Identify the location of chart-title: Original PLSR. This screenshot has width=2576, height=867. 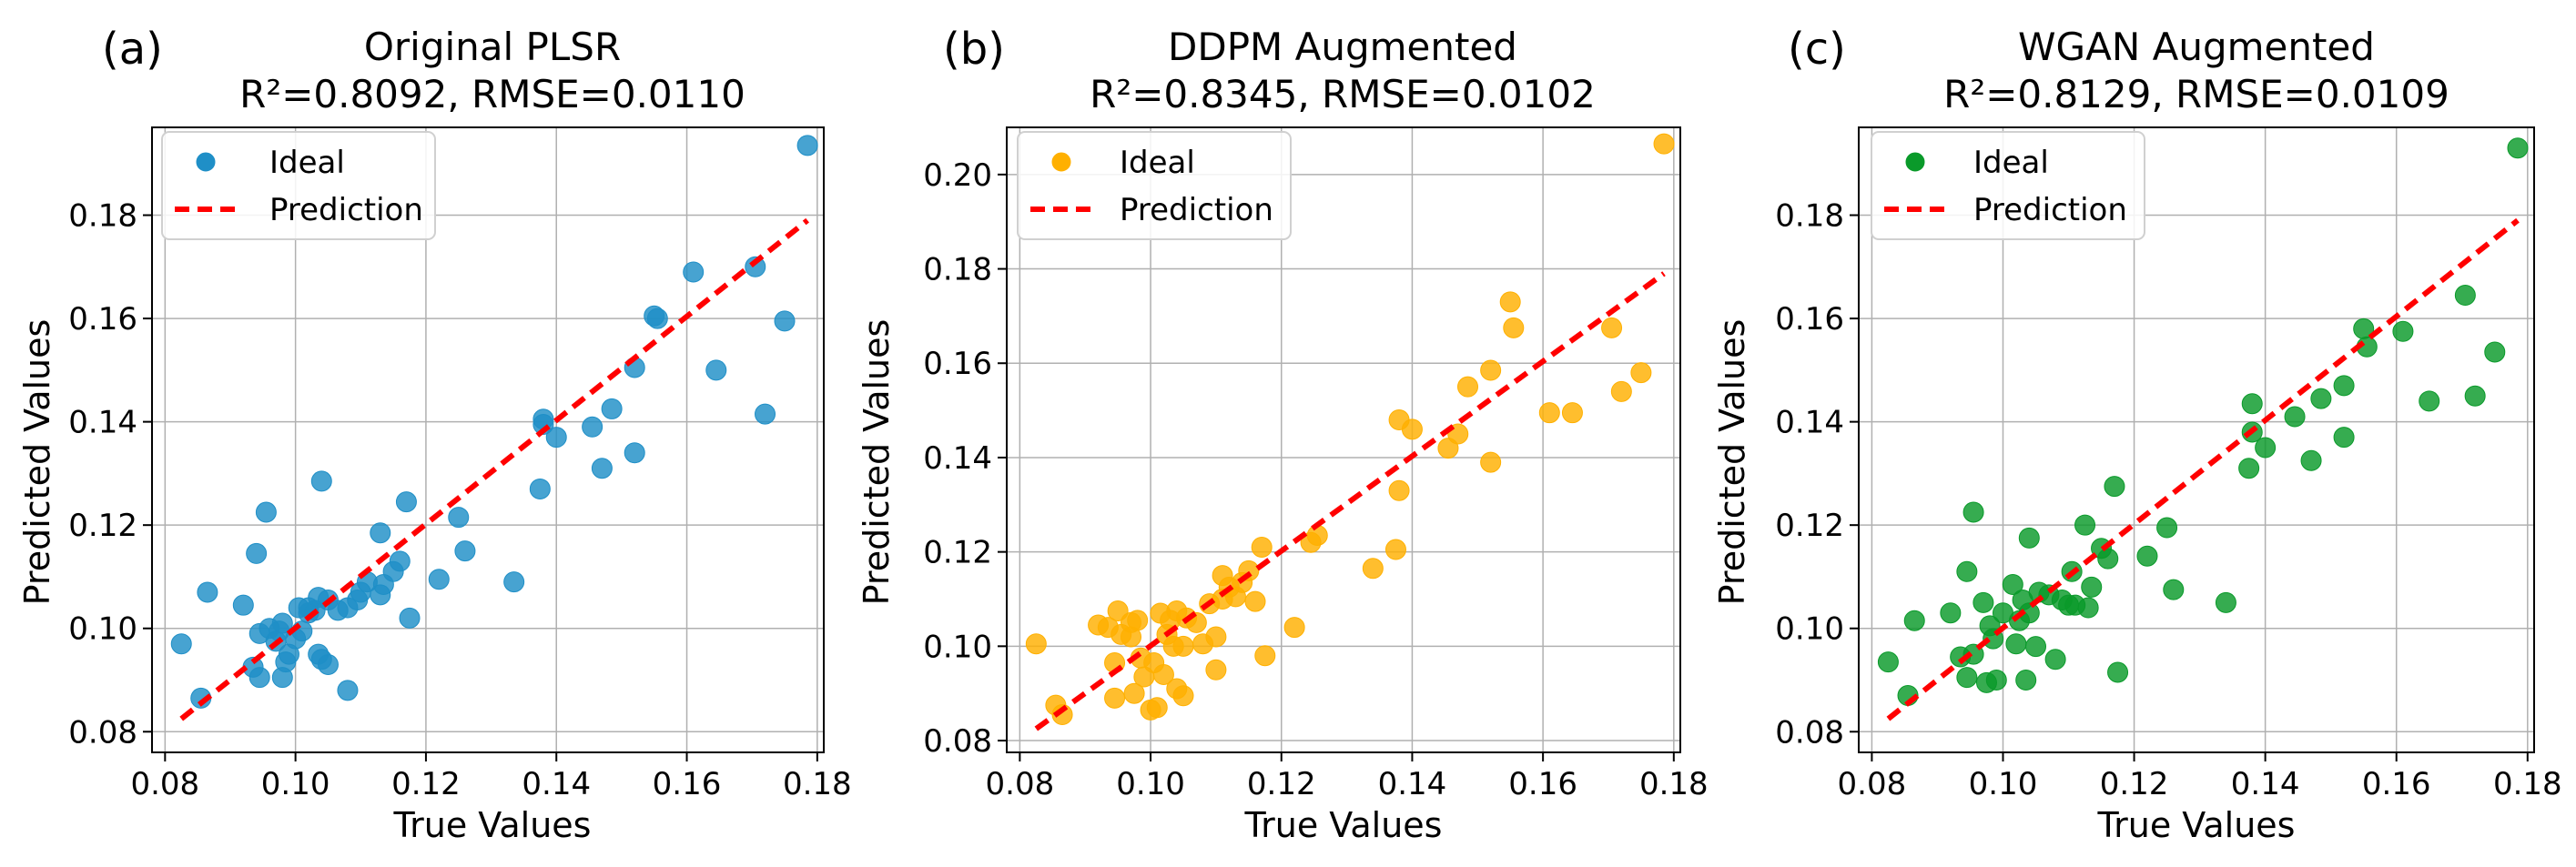
(492, 47).